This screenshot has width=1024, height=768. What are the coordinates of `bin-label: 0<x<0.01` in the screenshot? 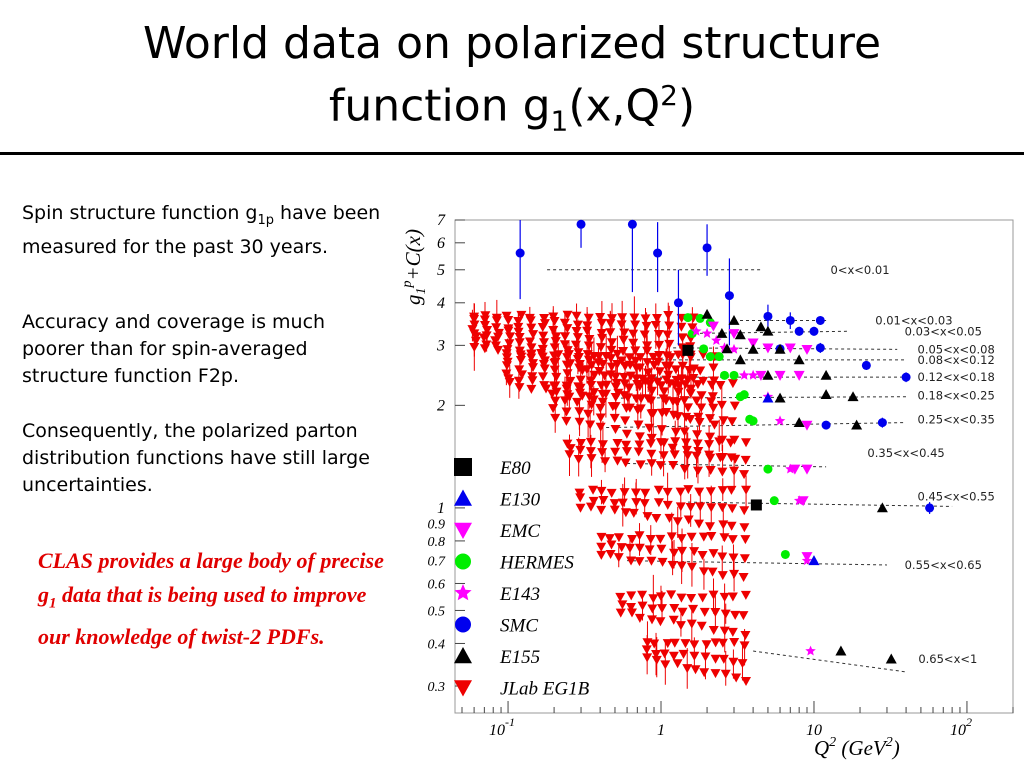 It's located at (860, 270).